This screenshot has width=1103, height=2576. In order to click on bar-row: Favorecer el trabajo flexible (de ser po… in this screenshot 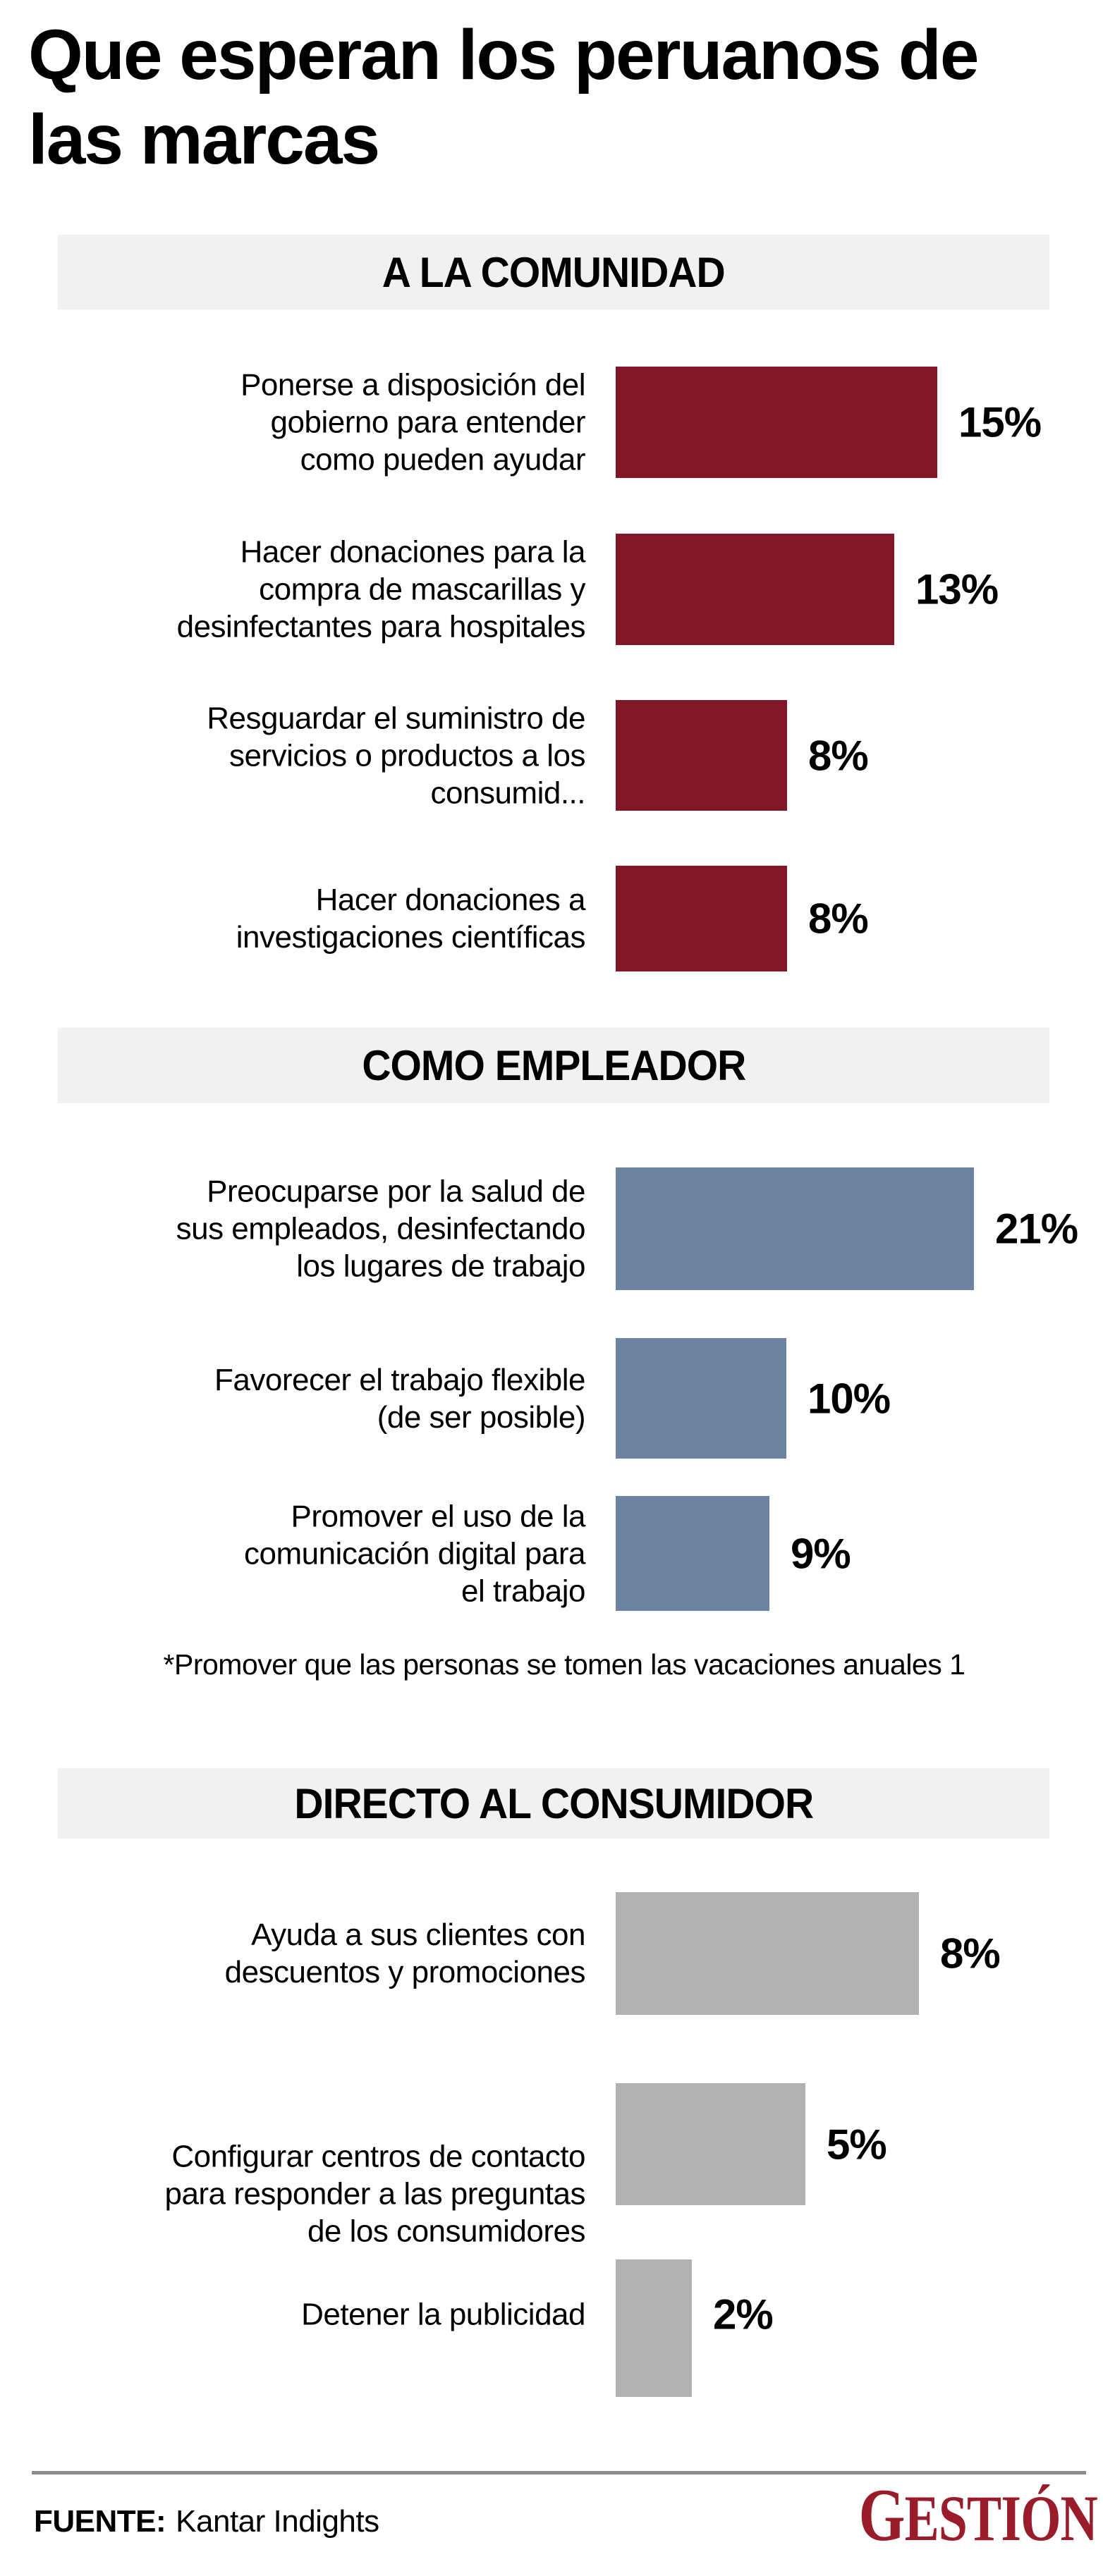, I will do `click(551, 1398)`.